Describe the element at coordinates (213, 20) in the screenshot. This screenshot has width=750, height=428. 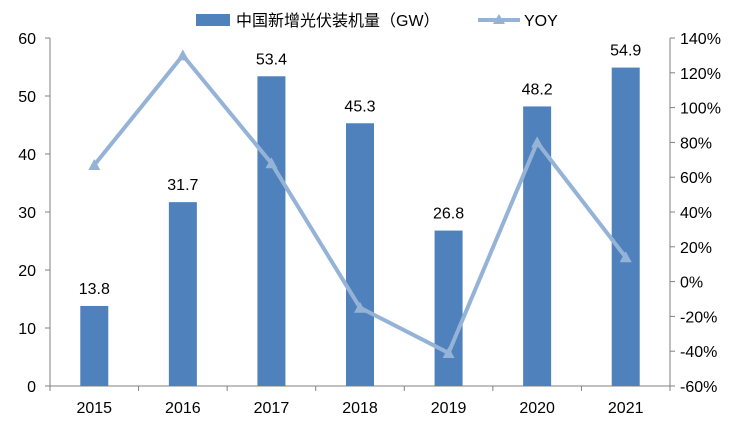
I see `legend-bar-swatch` at that location.